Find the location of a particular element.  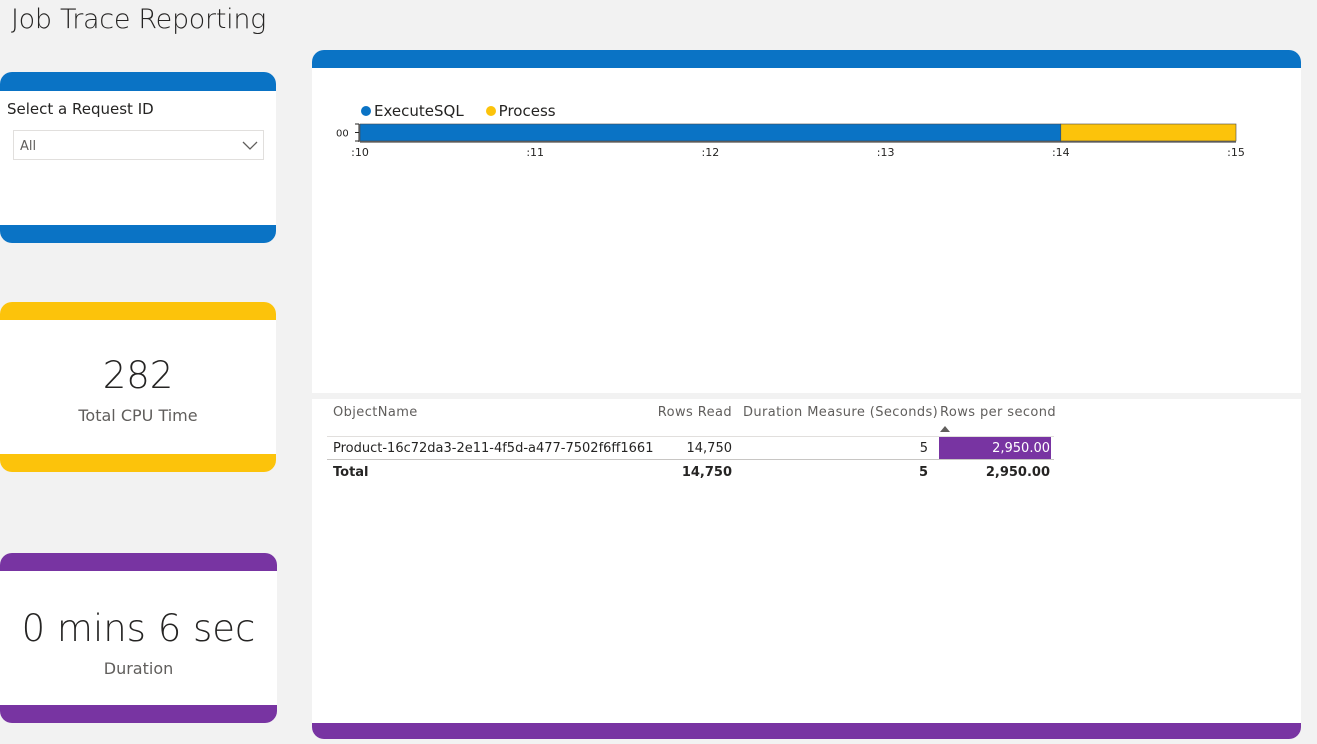

rps-data-bar is located at coordinates (995, 448).